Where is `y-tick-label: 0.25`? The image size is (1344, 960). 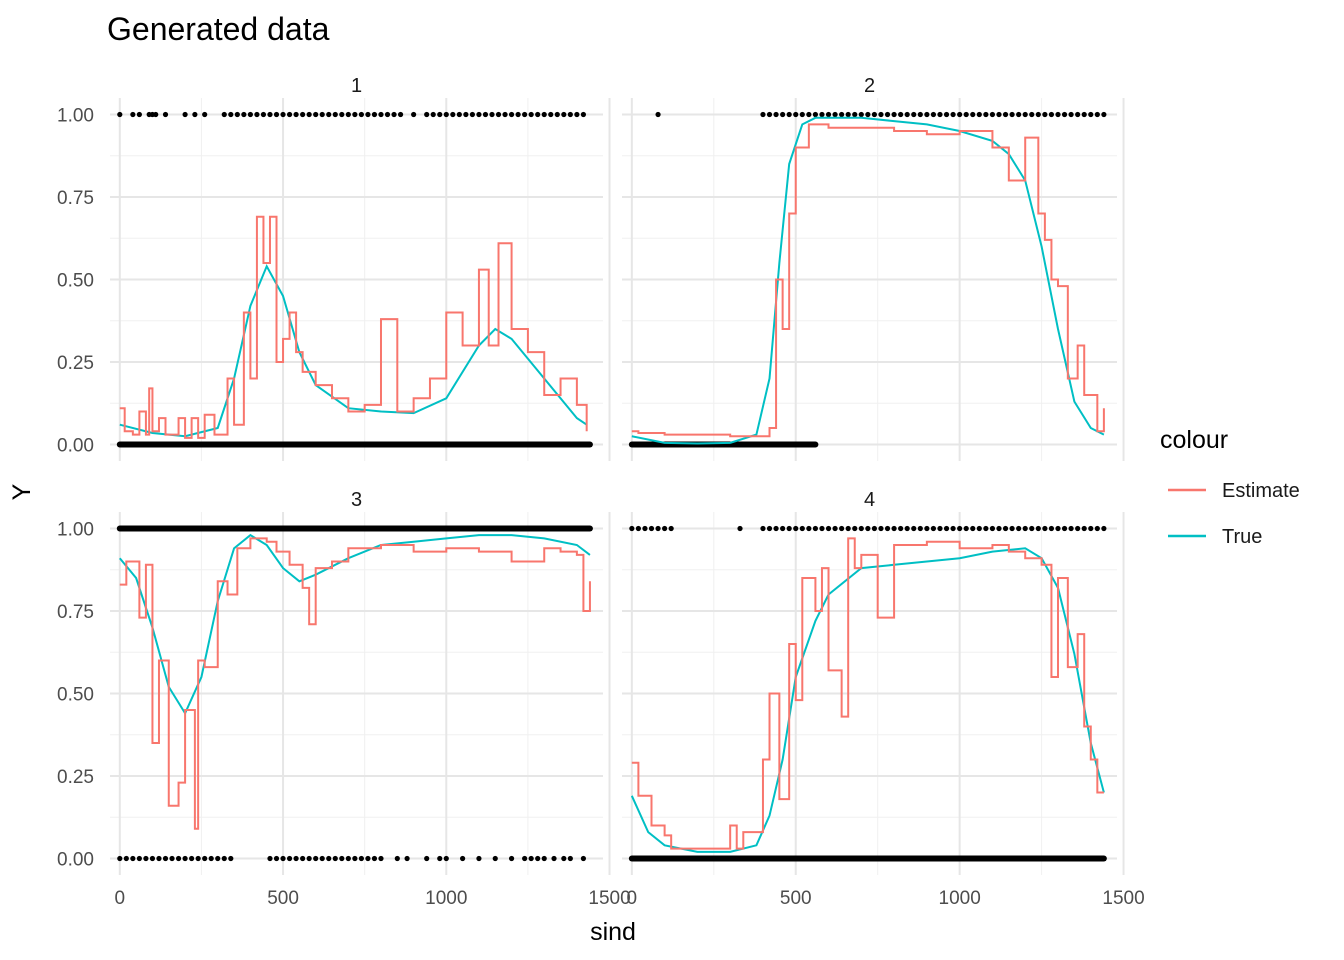
y-tick-label: 0.25 is located at coordinates (75, 777).